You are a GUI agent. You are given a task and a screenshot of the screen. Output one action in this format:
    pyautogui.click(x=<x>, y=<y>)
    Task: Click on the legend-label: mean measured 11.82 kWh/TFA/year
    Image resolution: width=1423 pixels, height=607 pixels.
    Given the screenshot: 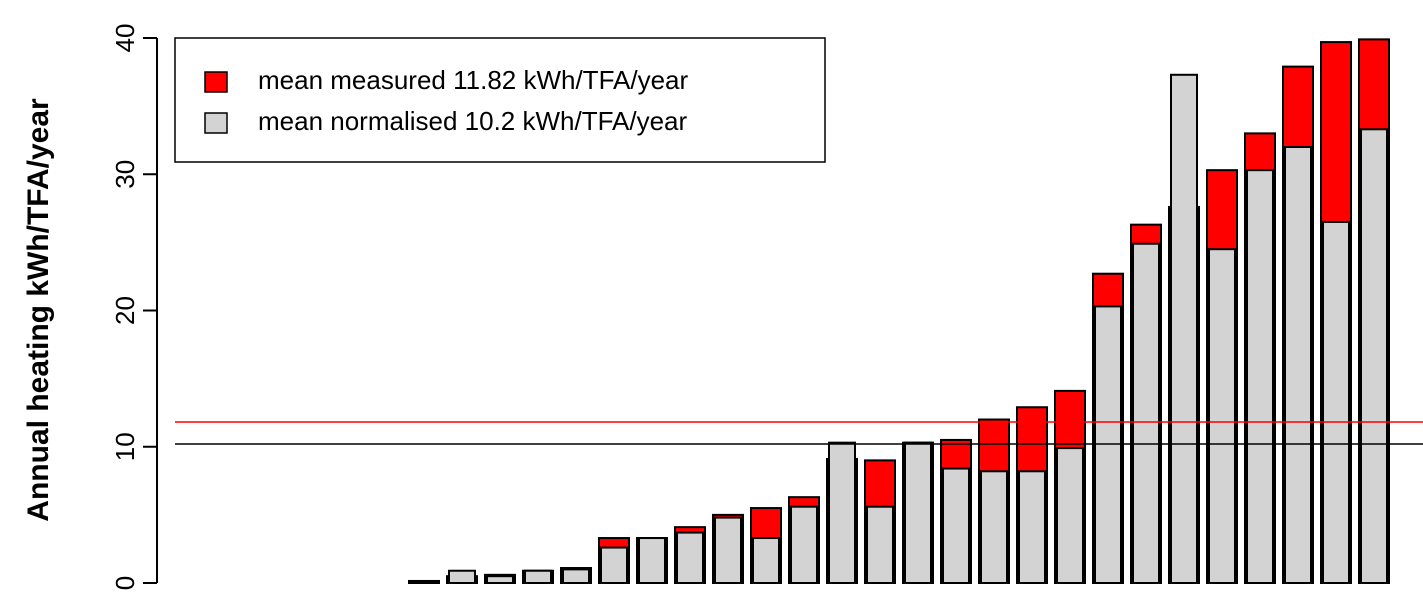 What is the action you would take?
    pyautogui.click(x=473, y=80)
    